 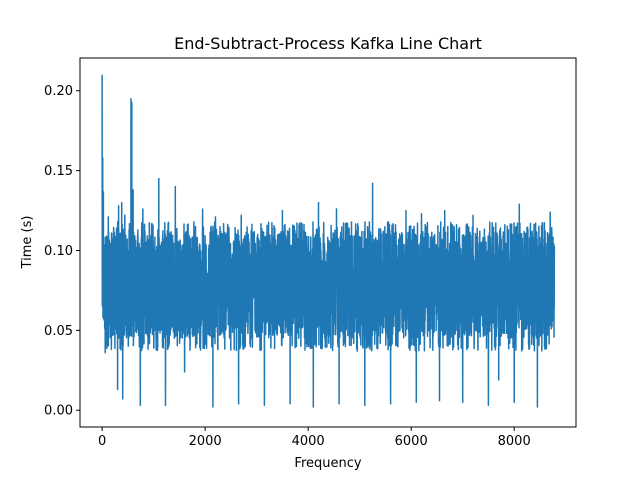 I want to click on x-tick-label: 6000, so click(x=411, y=441).